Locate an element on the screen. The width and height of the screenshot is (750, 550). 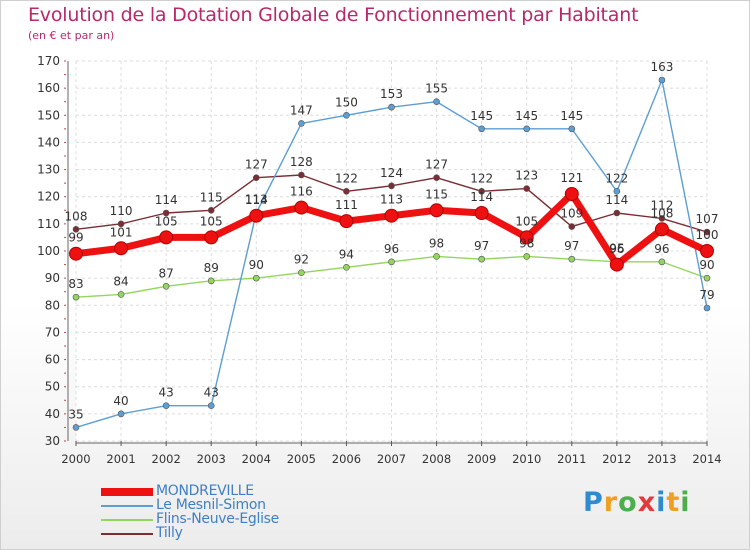
legend-item-tilly: Tilly is located at coordinates (251, 533).